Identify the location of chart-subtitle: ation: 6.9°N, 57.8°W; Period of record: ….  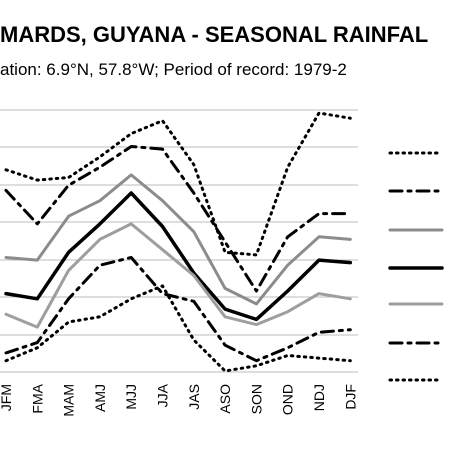
(173, 69).